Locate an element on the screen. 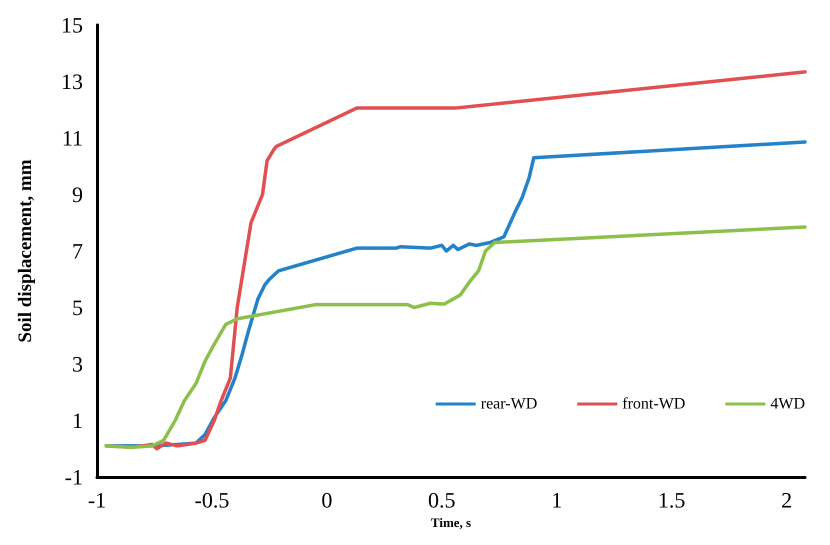 The height and width of the screenshot is (545, 830). x-tick-label: -1 is located at coordinates (97, 500).